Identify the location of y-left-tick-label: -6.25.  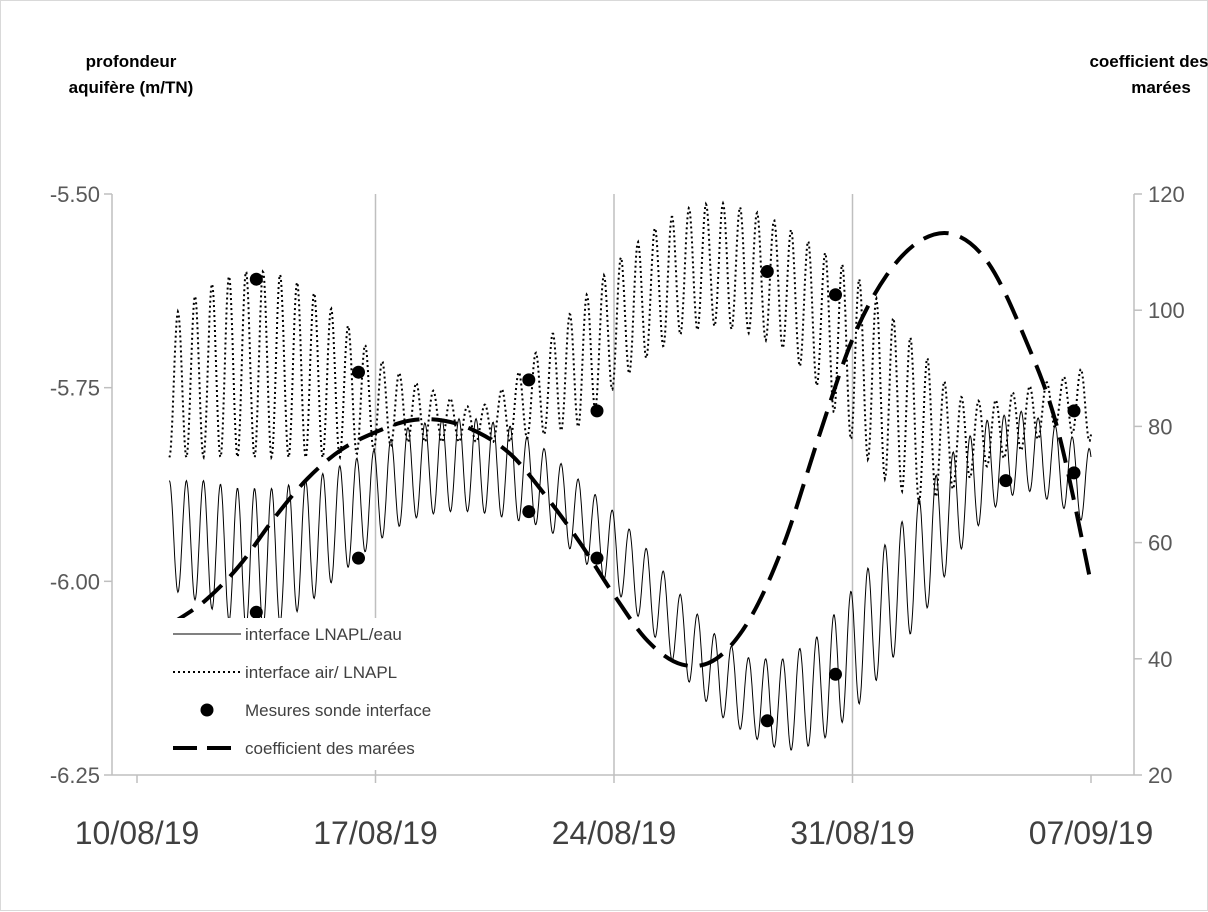
(75, 775).